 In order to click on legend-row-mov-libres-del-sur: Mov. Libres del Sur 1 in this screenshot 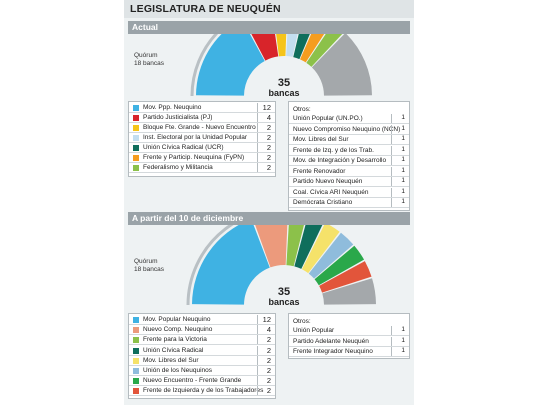, I will do `click(349, 140)`.